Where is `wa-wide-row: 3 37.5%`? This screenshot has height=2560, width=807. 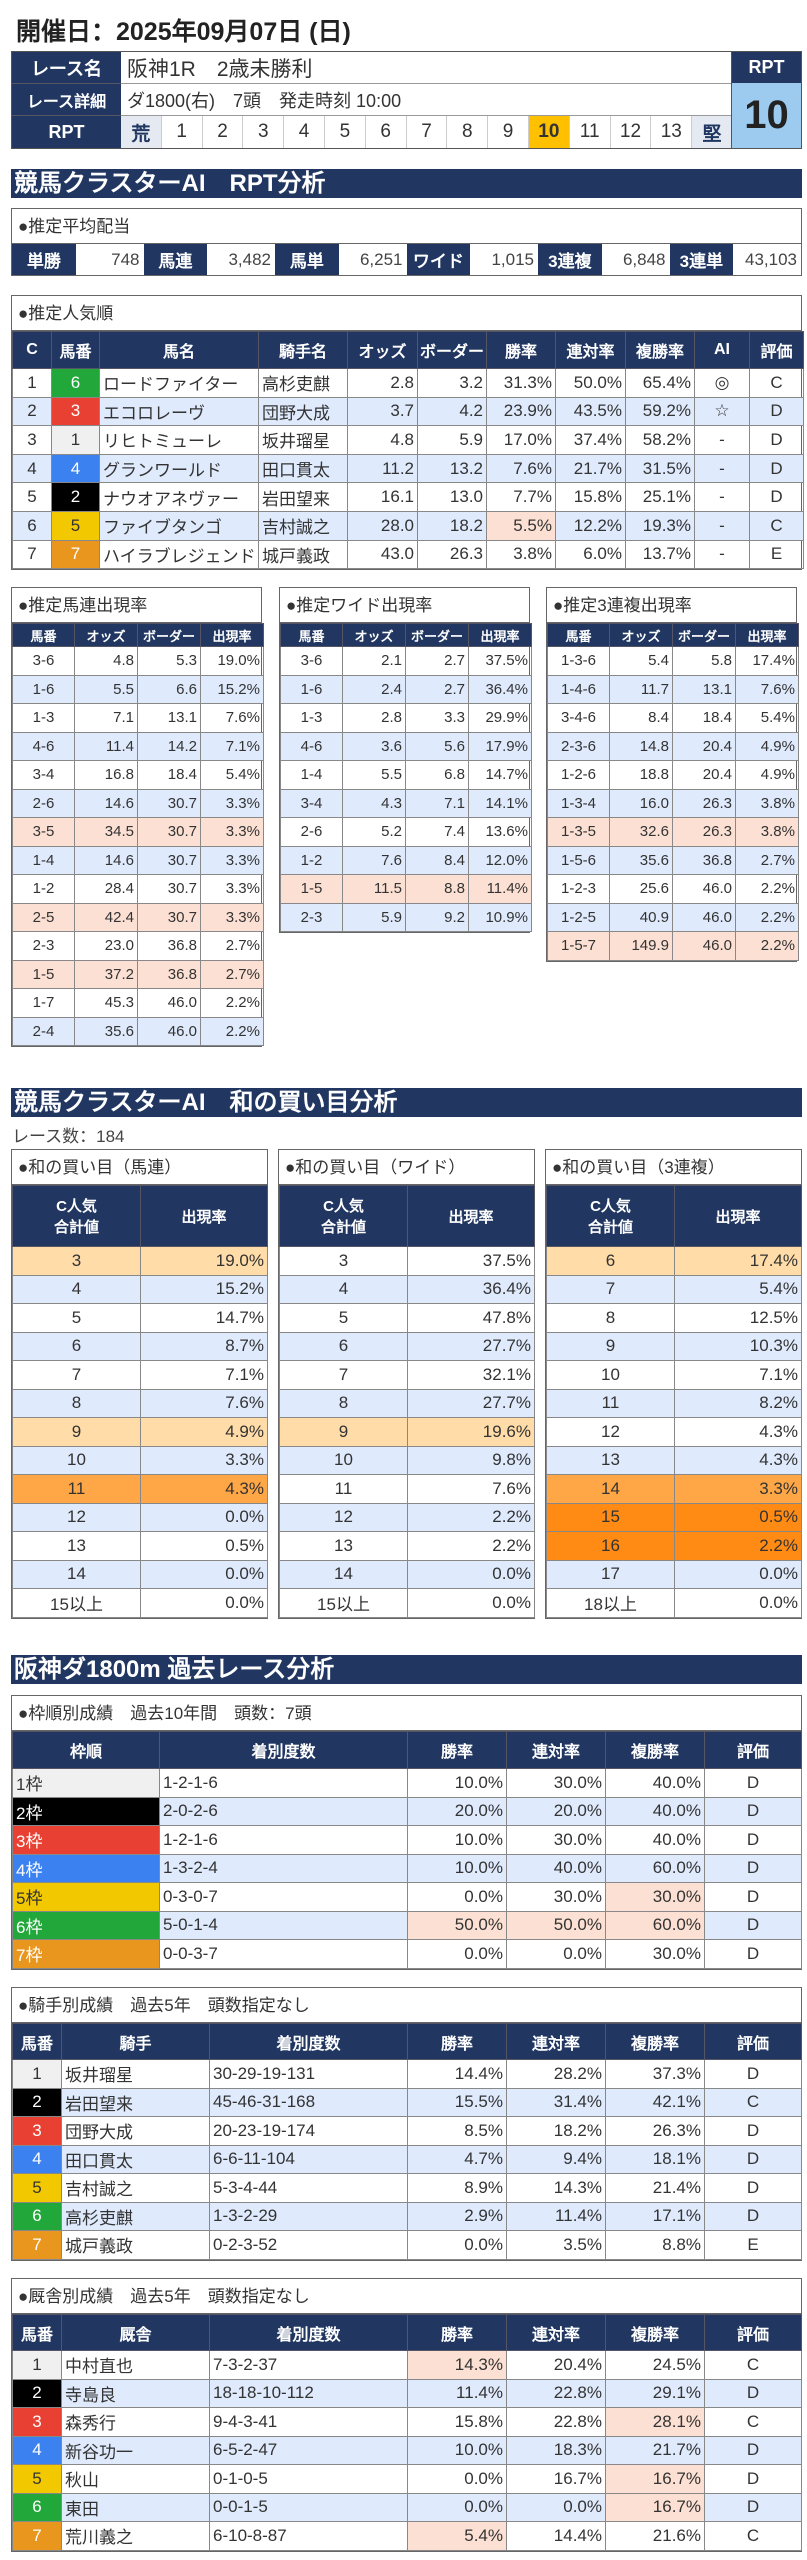
wa-wide-row: 3 37.5% is located at coordinates (407, 1261).